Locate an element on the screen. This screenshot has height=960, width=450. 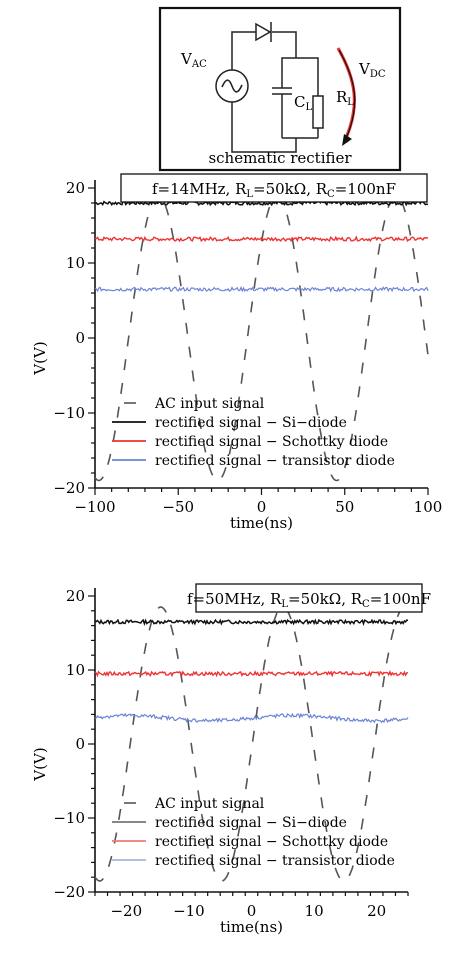
output-label: VDC is located at coordinates (372, 70).